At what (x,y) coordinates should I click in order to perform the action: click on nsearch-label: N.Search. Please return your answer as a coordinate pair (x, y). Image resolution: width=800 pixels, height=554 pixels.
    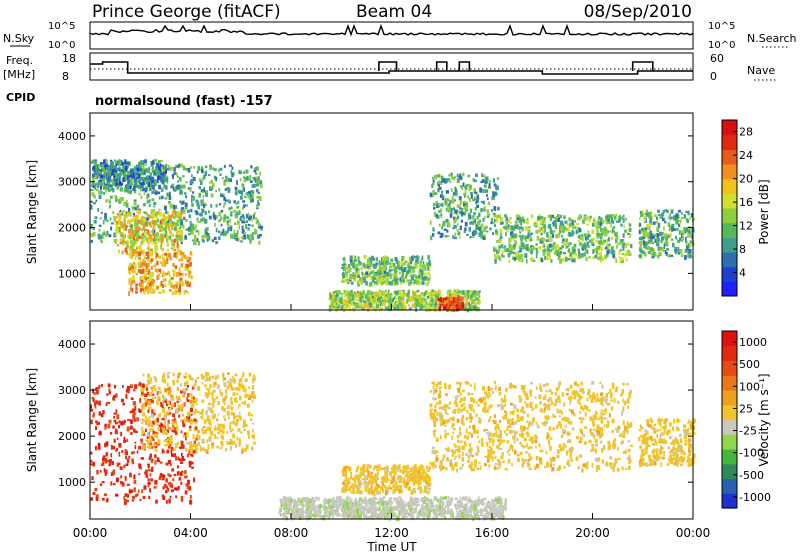
    Looking at the image, I should click on (772, 38).